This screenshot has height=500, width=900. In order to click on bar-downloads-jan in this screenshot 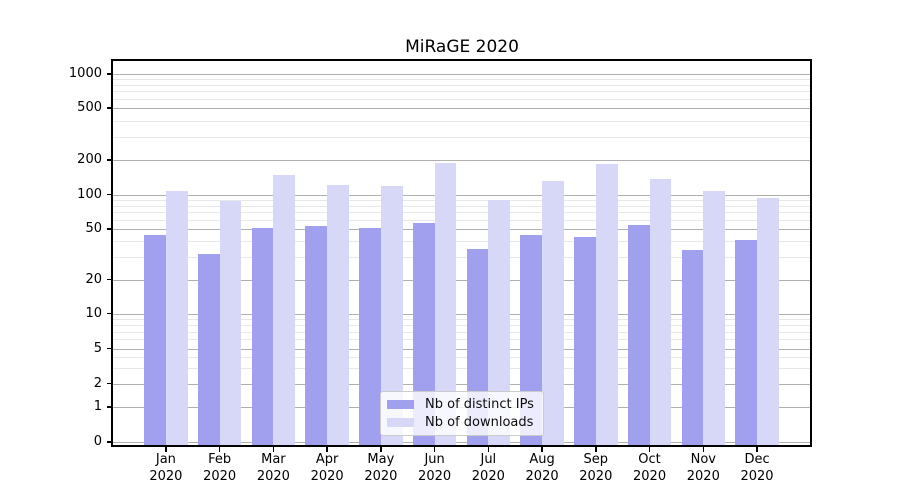, I will do `click(176, 317)`.